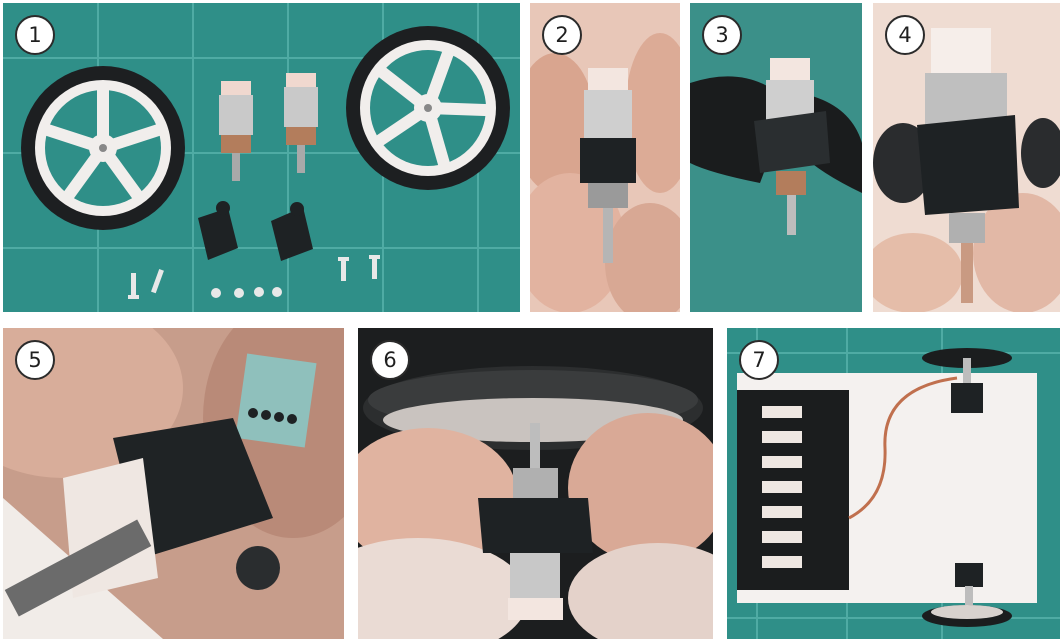  What do you see at coordinates (35, 360) in the screenshot?
I see `step-badge-5: 5` at bounding box center [35, 360].